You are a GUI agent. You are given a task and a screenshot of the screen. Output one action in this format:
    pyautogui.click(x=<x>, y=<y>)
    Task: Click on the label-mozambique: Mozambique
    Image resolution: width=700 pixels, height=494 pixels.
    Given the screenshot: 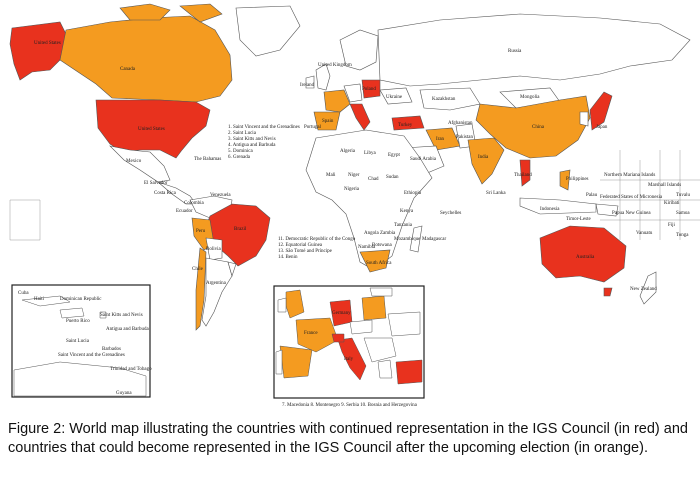 What is the action you would take?
    pyautogui.click(x=407, y=239)
    